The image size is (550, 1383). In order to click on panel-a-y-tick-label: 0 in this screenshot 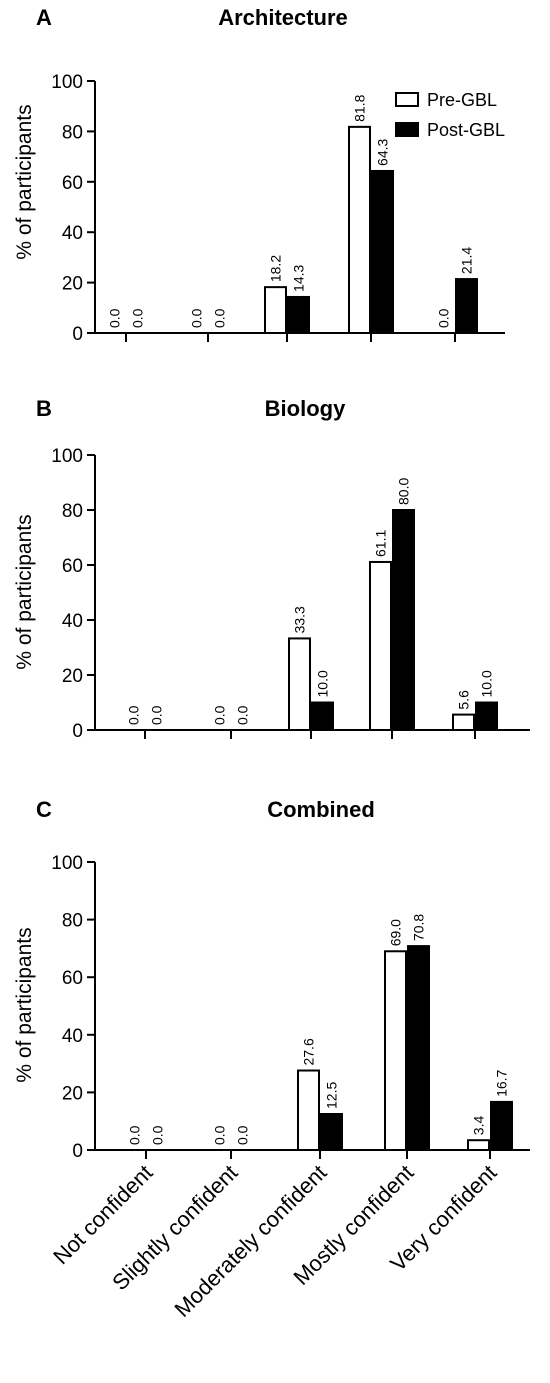, I will do `click(77, 334)`.